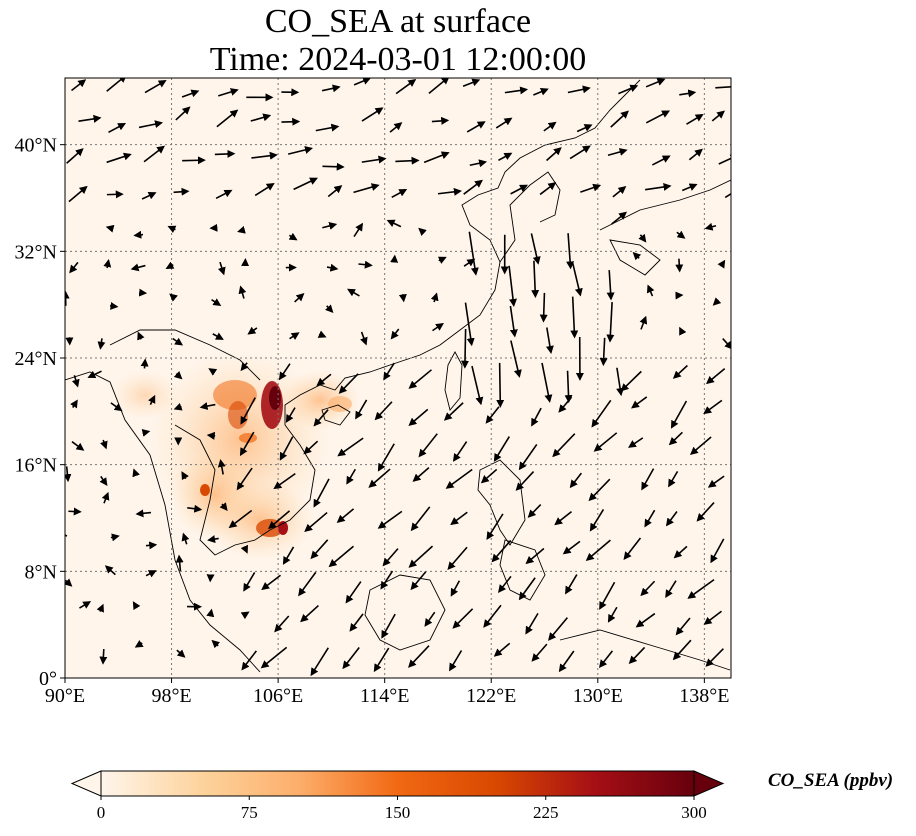 Image resolution: width=916 pixels, height=836 pixels. Describe the element at coordinates (36, 146) in the screenshot. I see `latitude-tick-label: 40°N` at that location.